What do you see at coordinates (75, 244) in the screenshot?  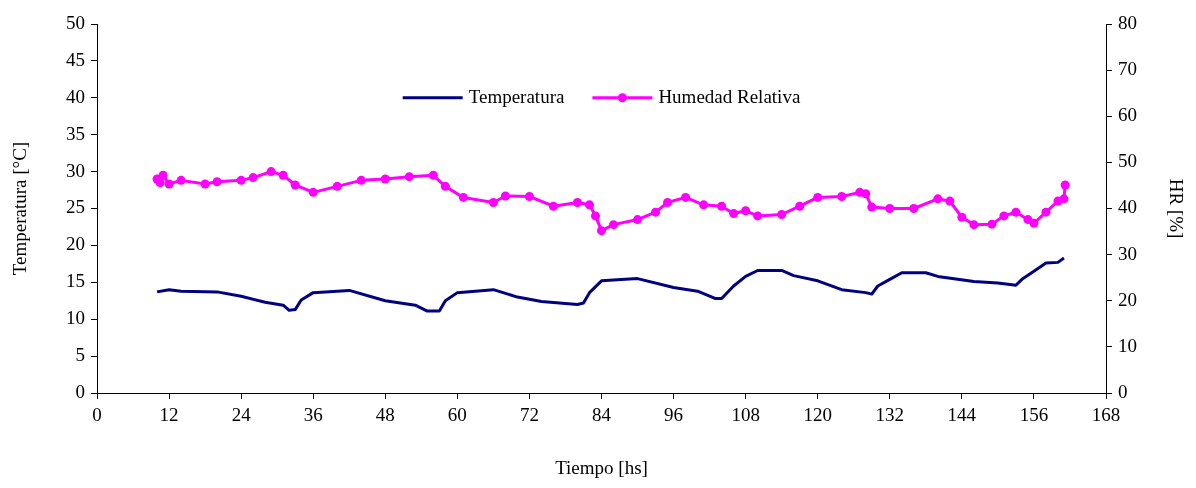 I see `y-tick-label: 20` at bounding box center [75, 244].